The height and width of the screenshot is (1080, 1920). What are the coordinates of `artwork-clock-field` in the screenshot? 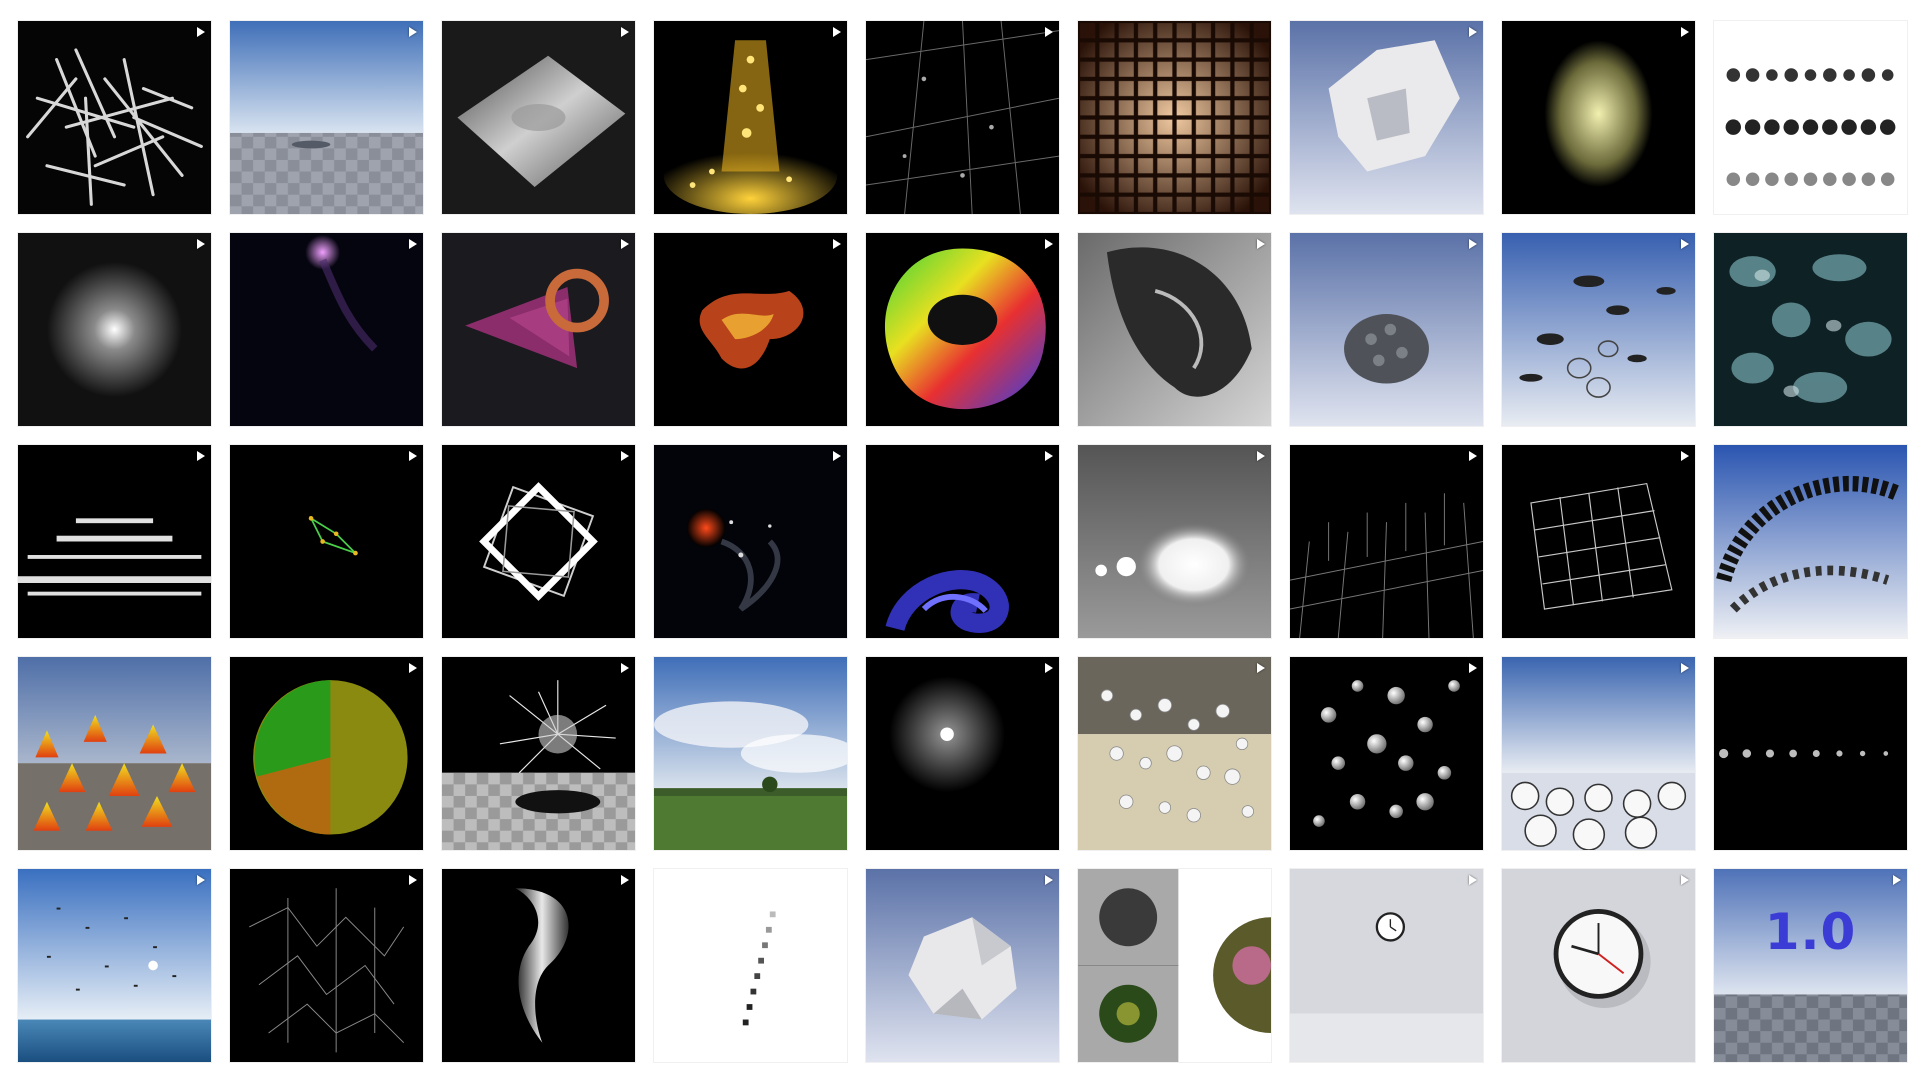 It's located at (1598, 753).